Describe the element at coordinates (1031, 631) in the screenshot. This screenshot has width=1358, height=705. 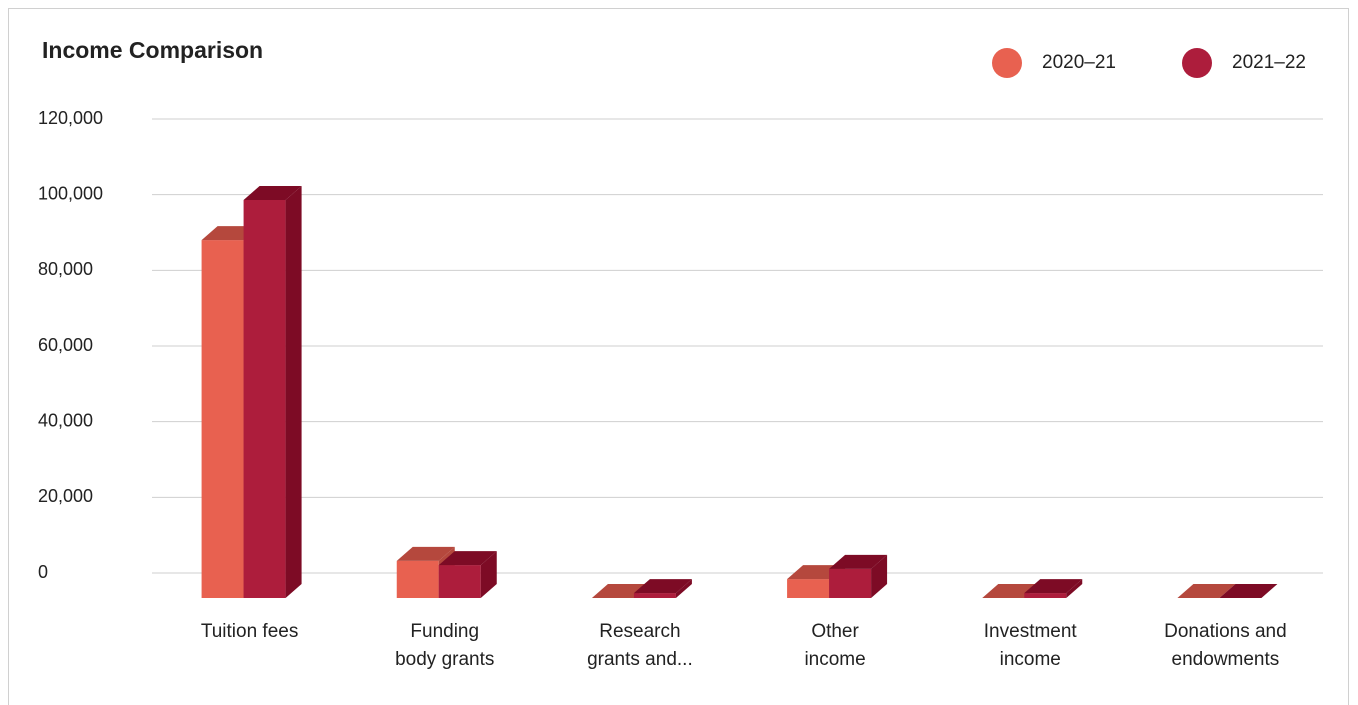
I see `x-tick-label: Investment` at that location.